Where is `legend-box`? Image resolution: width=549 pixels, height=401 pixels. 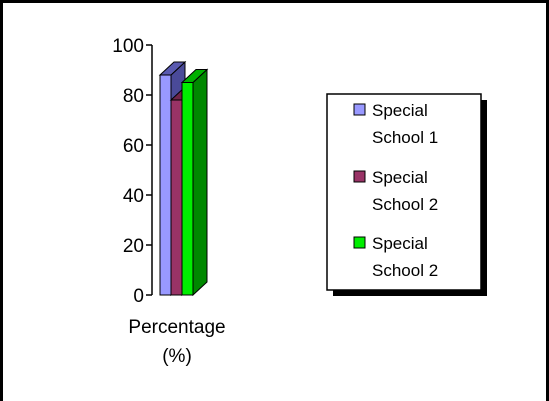 legend-box is located at coordinates (404, 192).